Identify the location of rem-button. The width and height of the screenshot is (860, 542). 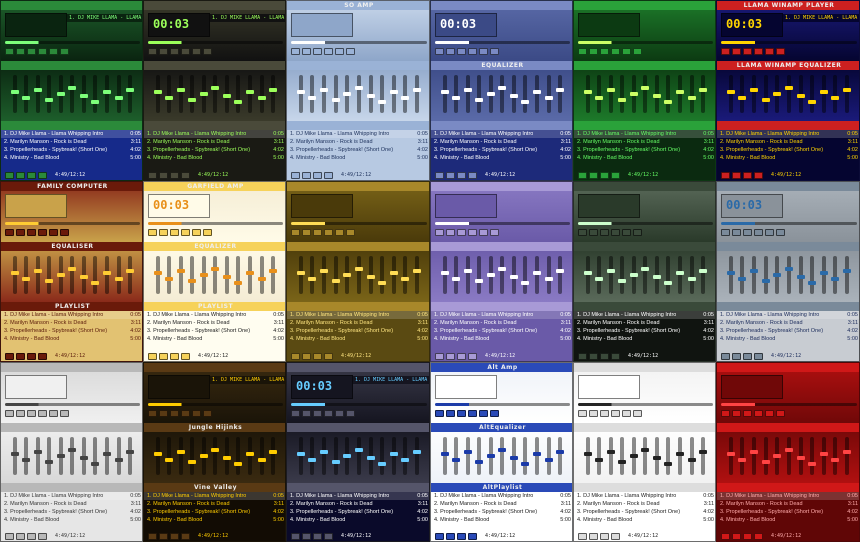
(163, 175).